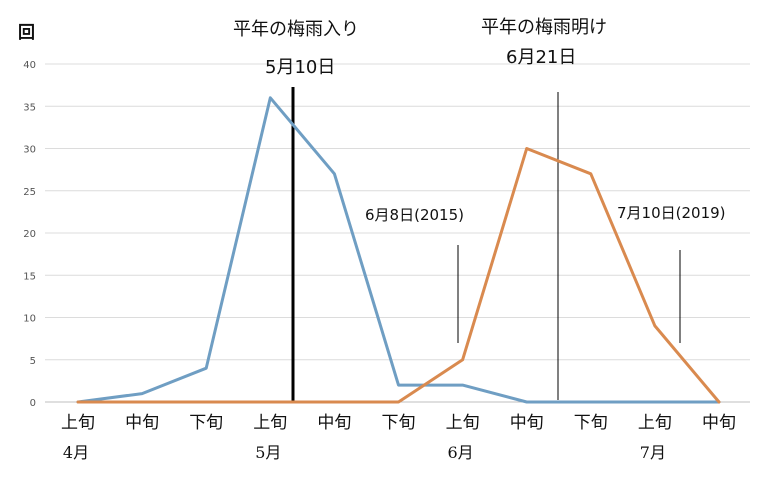 Image resolution: width=765 pixels, height=480 pixels. I want to click on y-tick-label: 0, so click(33, 403).